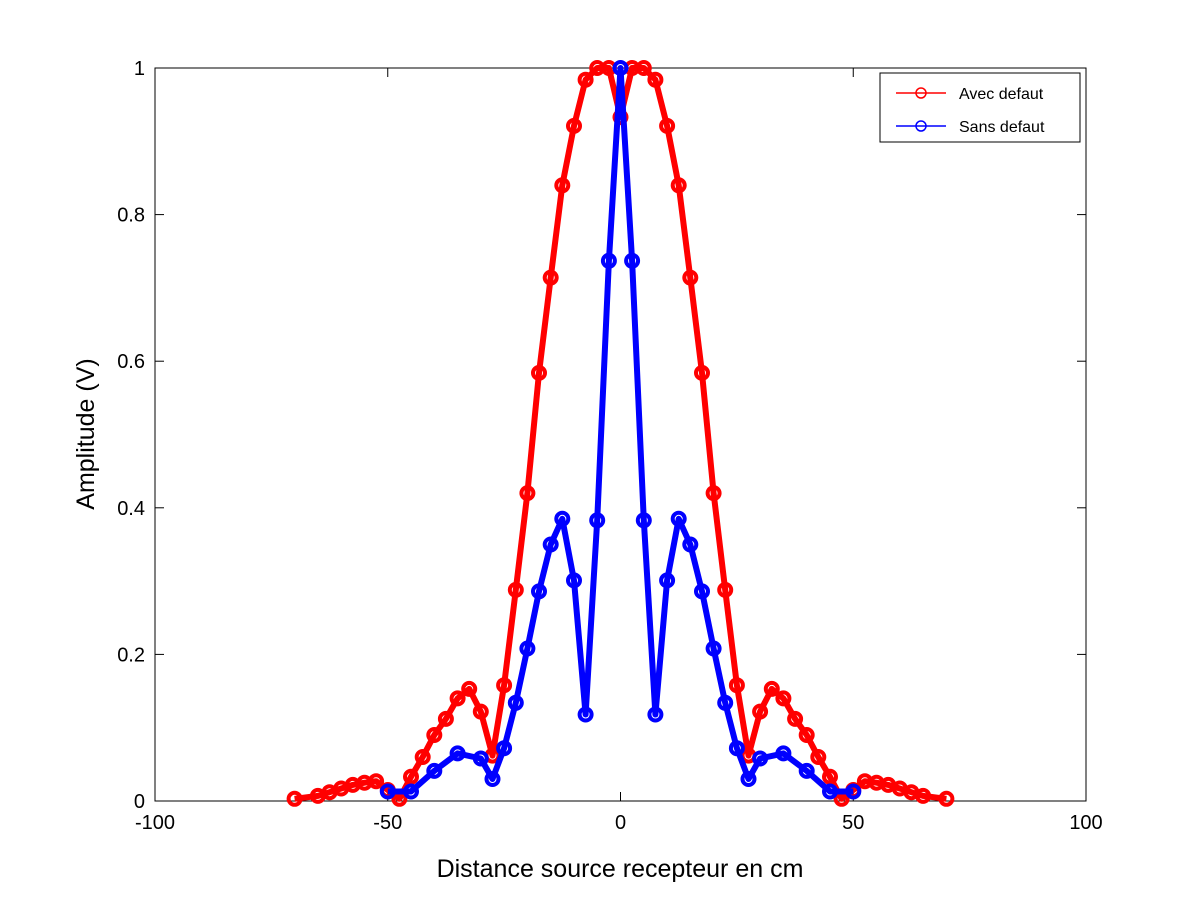 This screenshot has width=1200, height=900. What do you see at coordinates (131, 509) in the screenshot?
I see `y-tick-label: 0.4` at bounding box center [131, 509].